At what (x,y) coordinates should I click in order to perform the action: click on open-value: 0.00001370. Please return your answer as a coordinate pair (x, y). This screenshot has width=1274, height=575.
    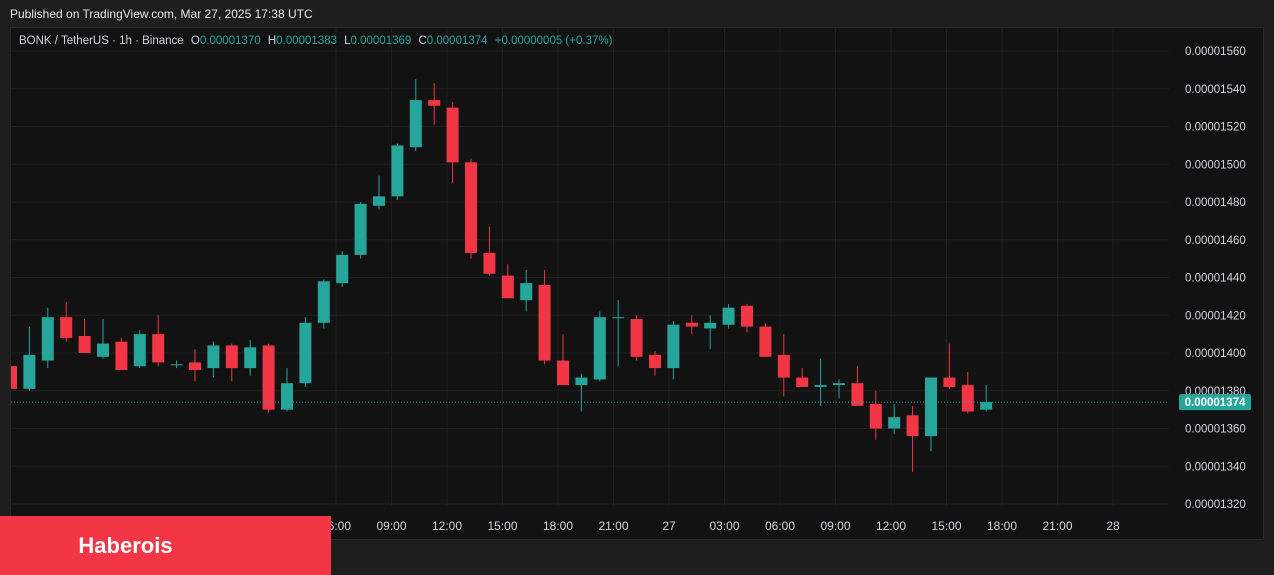
    Looking at the image, I should click on (230, 41).